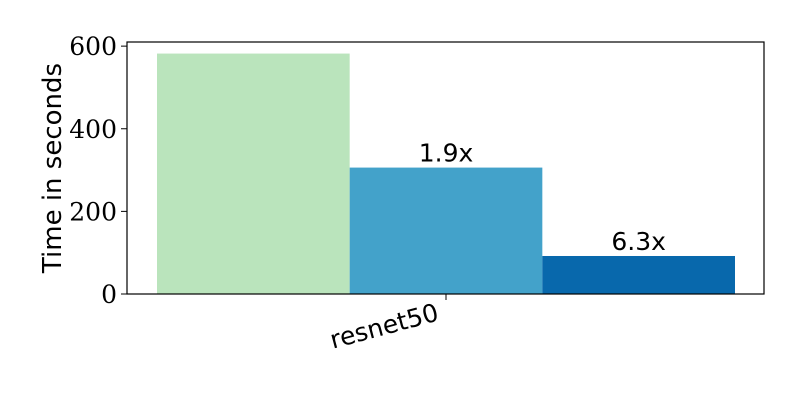 The width and height of the screenshot is (800, 400). What do you see at coordinates (93, 129) in the screenshot?
I see `y-tick-label: 400` at bounding box center [93, 129].